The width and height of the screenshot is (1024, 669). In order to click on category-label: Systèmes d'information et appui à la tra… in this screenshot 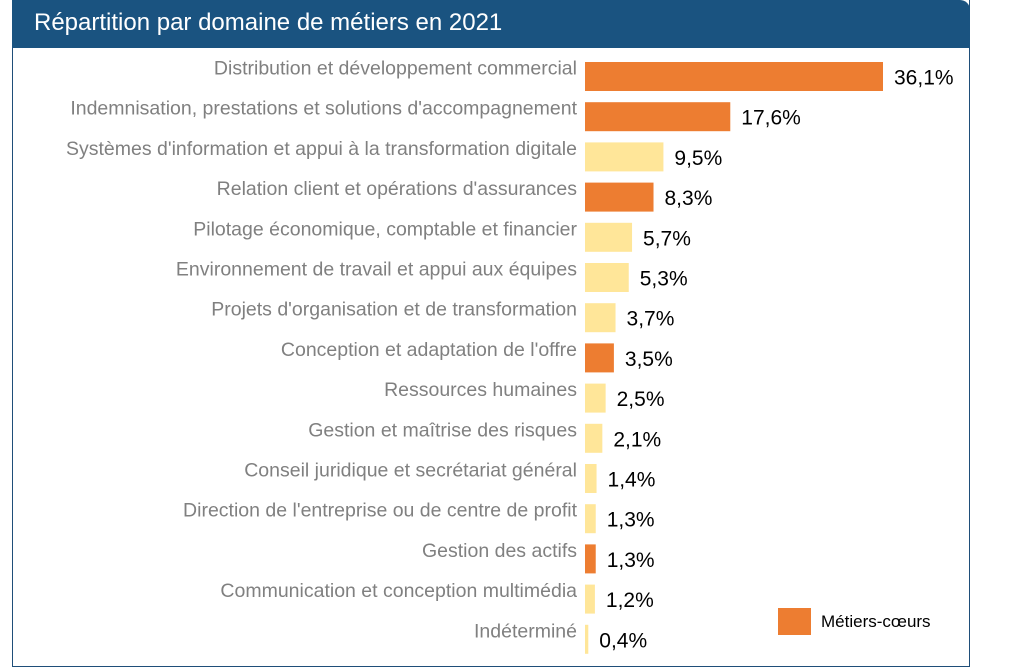, I will do `click(321, 149)`.